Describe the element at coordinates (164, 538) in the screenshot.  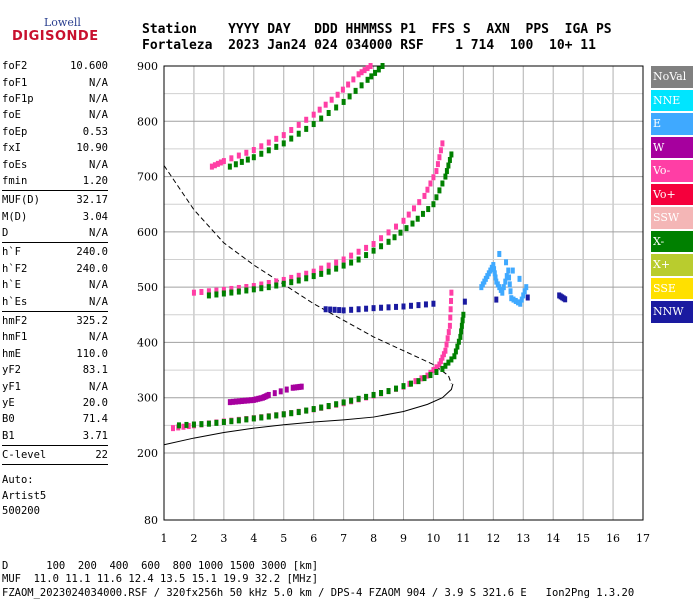
I see `x-tick-label: 1` at that location.